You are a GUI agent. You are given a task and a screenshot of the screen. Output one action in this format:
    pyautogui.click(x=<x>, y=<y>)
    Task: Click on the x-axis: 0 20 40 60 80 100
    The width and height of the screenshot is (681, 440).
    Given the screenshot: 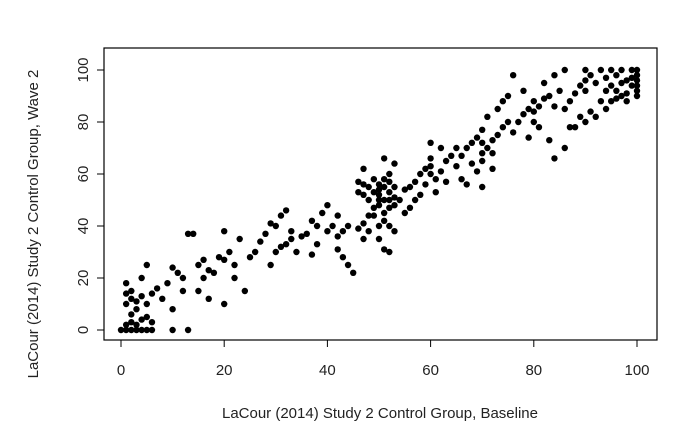 What is the action you would take?
    pyautogui.click(x=383, y=359)
    